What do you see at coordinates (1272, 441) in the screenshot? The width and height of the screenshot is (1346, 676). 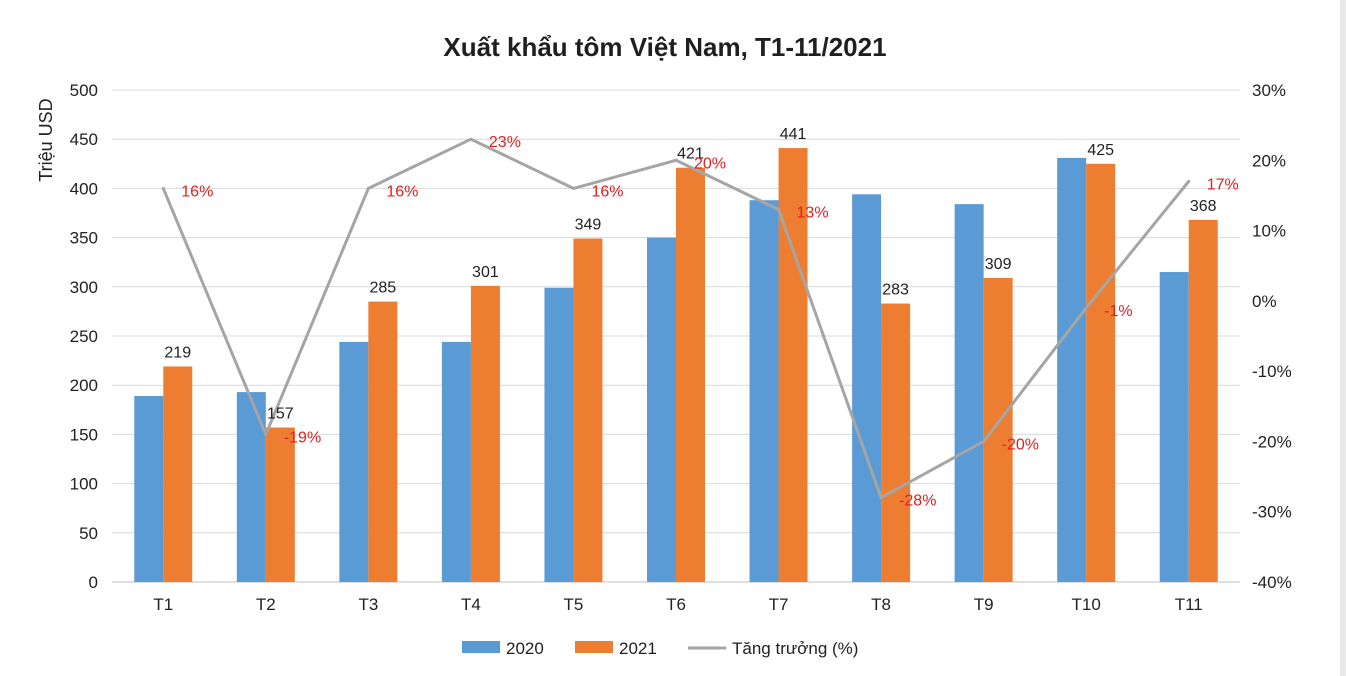 I see `y2-tick-label: -20%` at bounding box center [1272, 441].